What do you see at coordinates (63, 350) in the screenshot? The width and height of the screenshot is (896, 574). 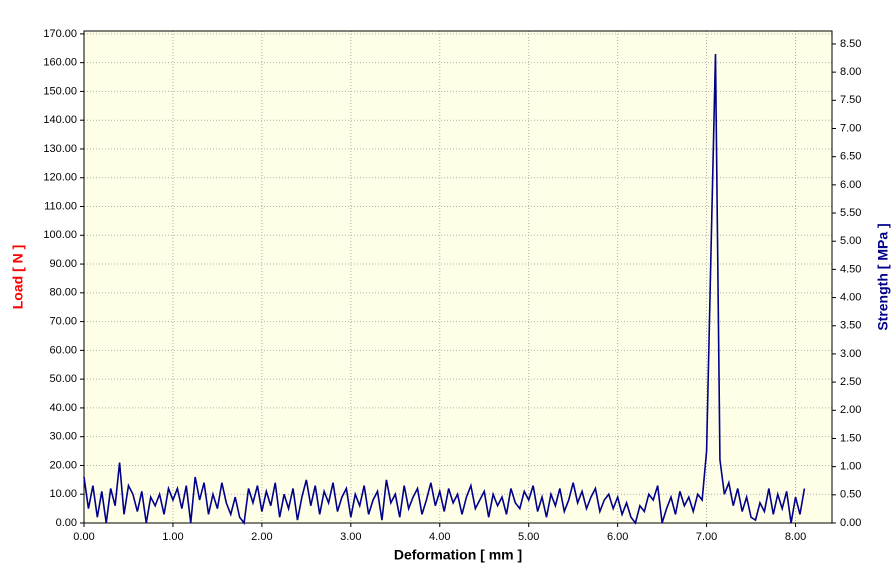 I see `y-tick-label: 60.00` at bounding box center [63, 350].